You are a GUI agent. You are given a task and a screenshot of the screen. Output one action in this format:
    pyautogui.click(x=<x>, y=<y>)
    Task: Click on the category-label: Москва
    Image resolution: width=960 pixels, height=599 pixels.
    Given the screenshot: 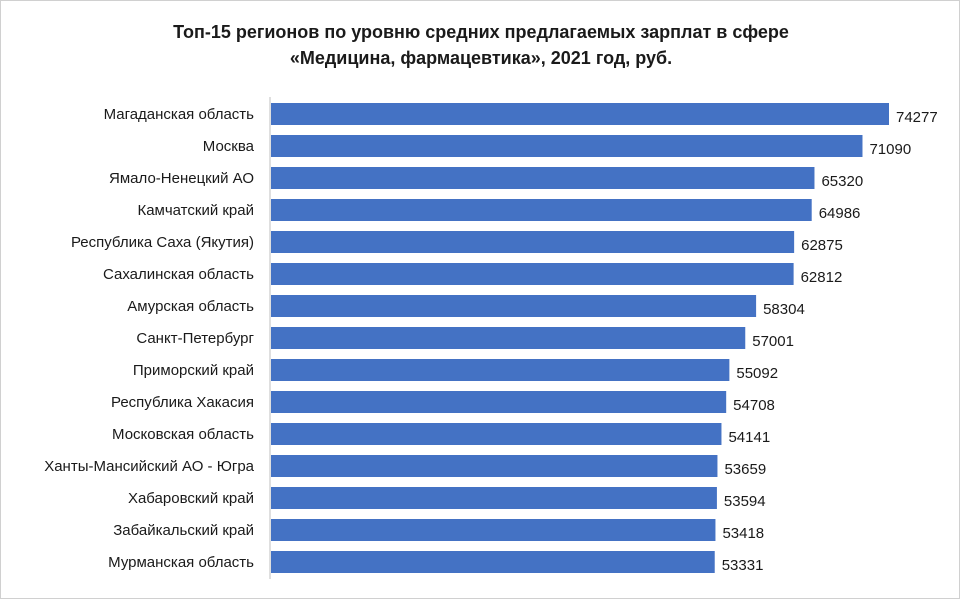 What is the action you would take?
    pyautogui.click(x=229, y=146)
    